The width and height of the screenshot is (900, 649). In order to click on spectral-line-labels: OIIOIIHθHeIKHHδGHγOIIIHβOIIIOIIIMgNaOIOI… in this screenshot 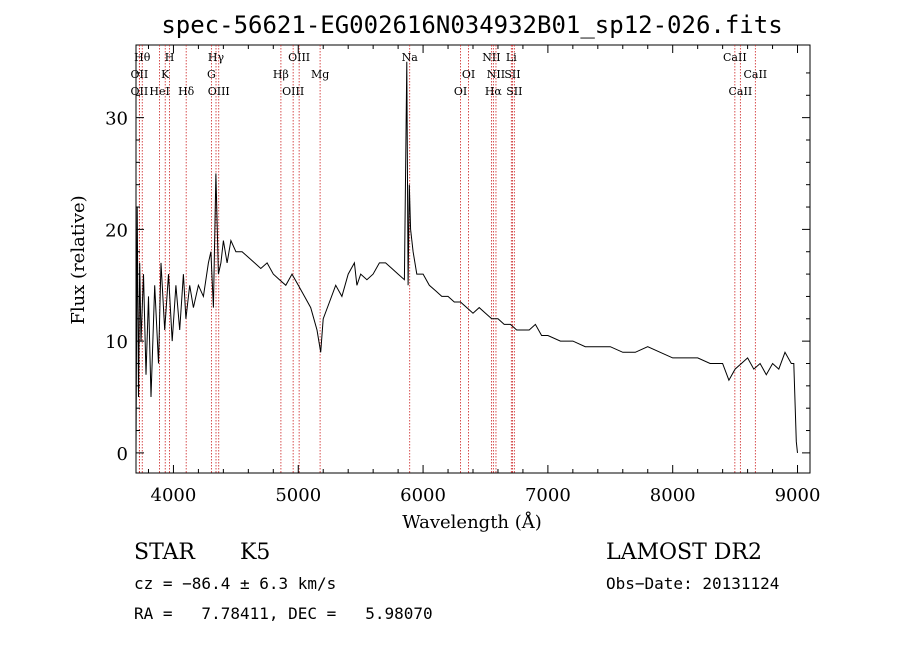, I will do `click(449, 74)`.